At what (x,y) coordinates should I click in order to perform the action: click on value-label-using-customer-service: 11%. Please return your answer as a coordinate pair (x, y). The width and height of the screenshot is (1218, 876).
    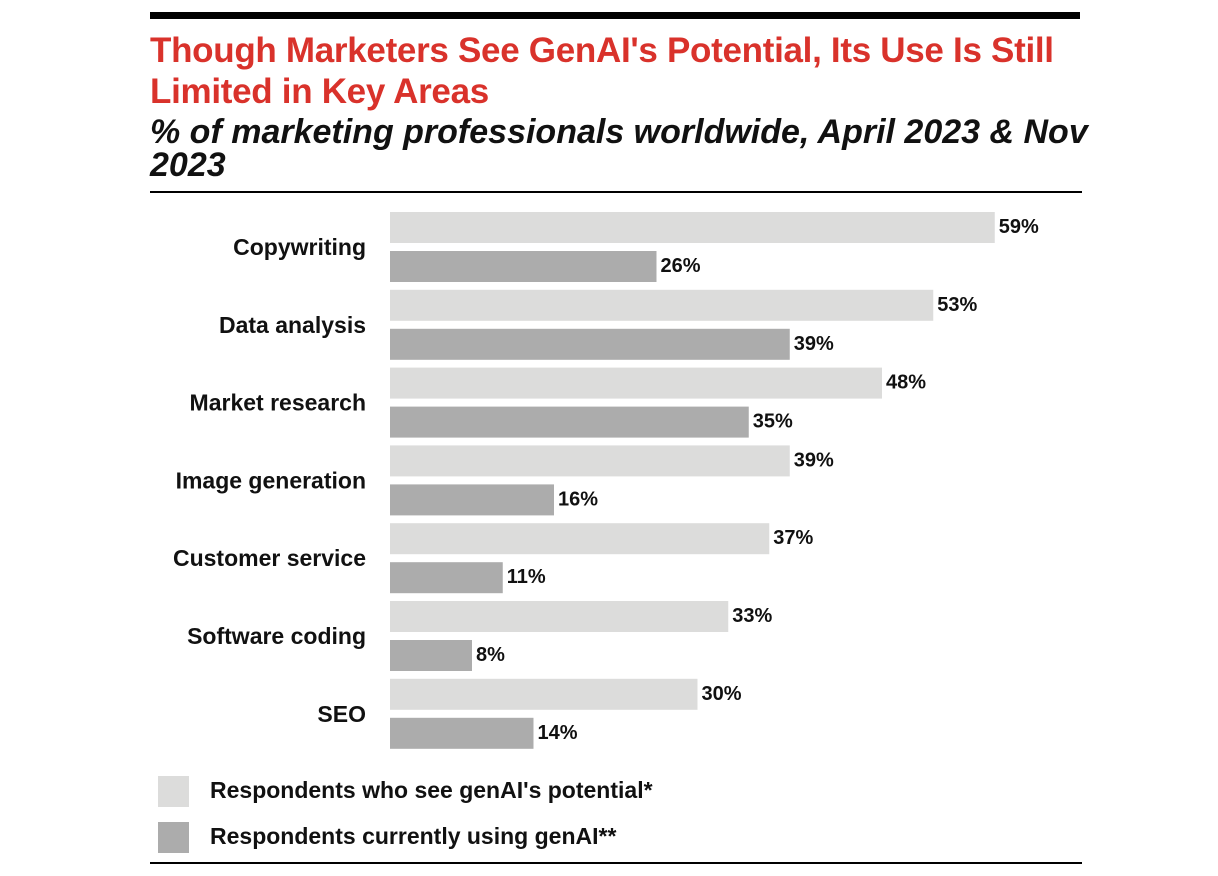
    Looking at the image, I should click on (526, 577).